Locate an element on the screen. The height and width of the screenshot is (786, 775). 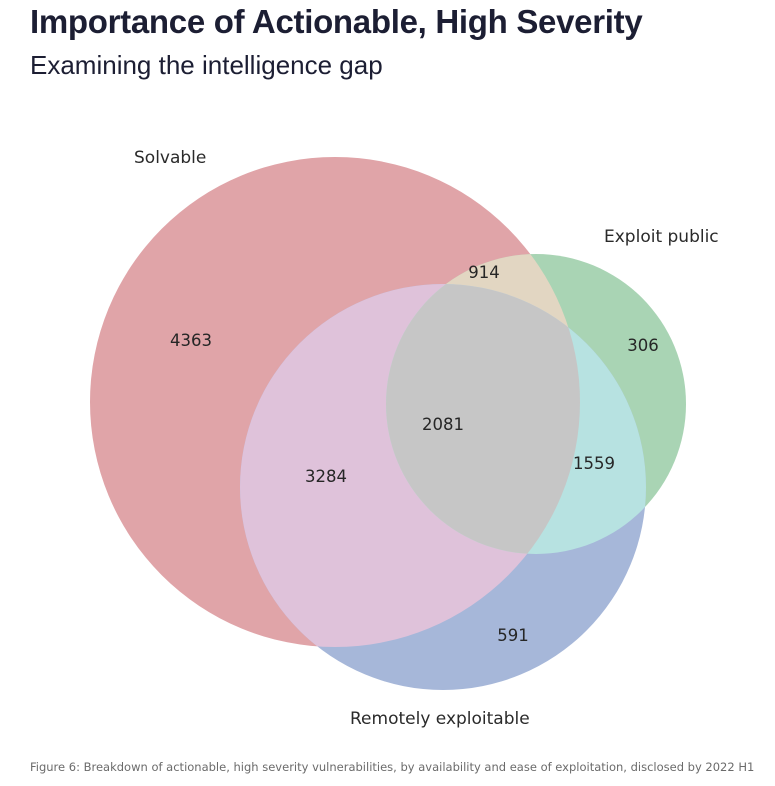
region-value-solvable-exploit-public: 914 is located at coordinates (484, 272).